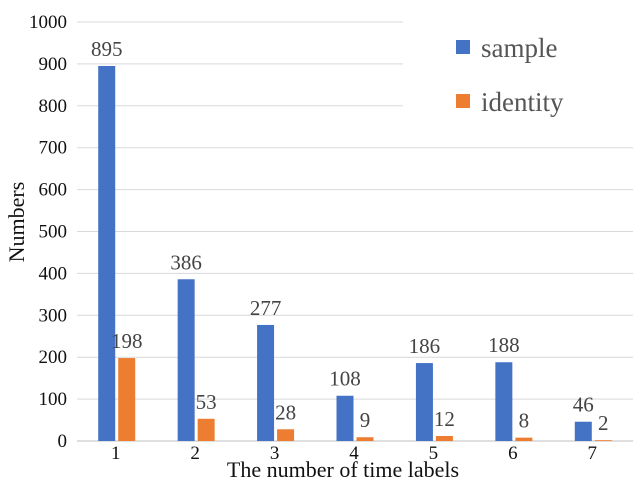  I want to click on x-axis-title: The number of time labels, so click(343, 469).